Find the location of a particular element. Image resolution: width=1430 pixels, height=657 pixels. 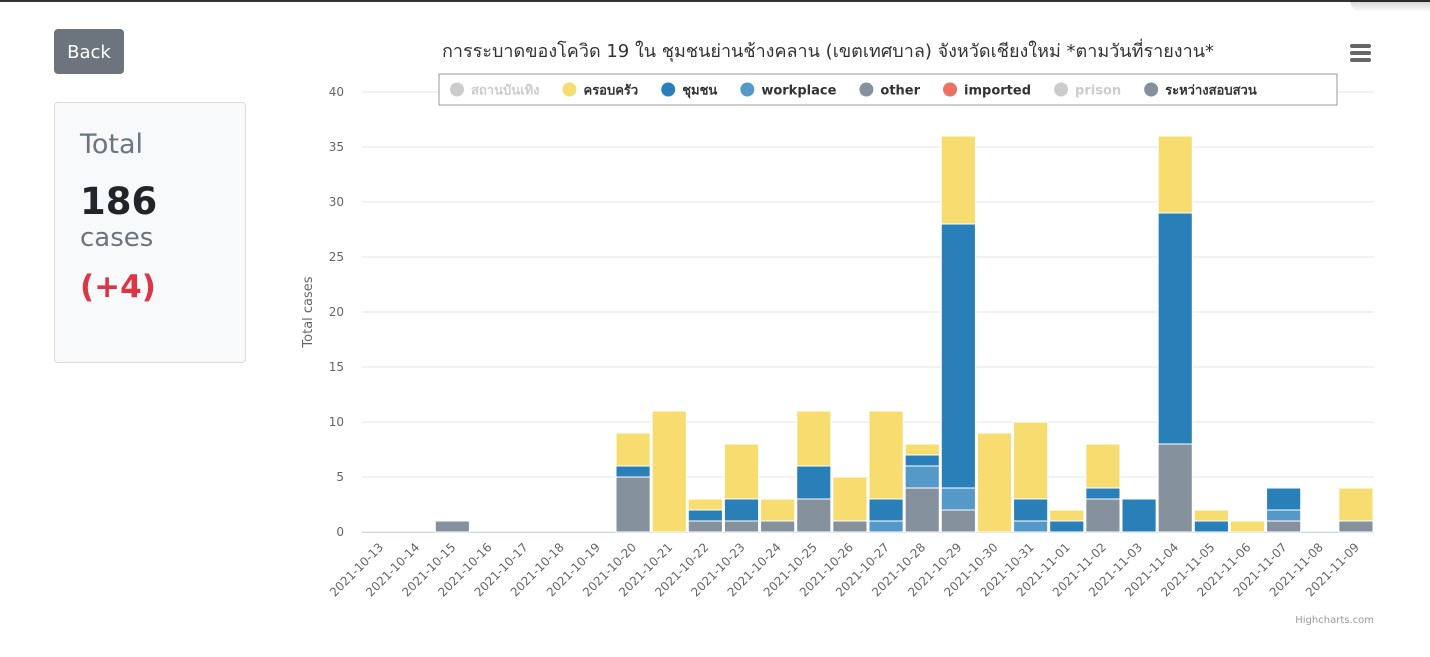

legend-item: ครอบครัว is located at coordinates (611, 91).